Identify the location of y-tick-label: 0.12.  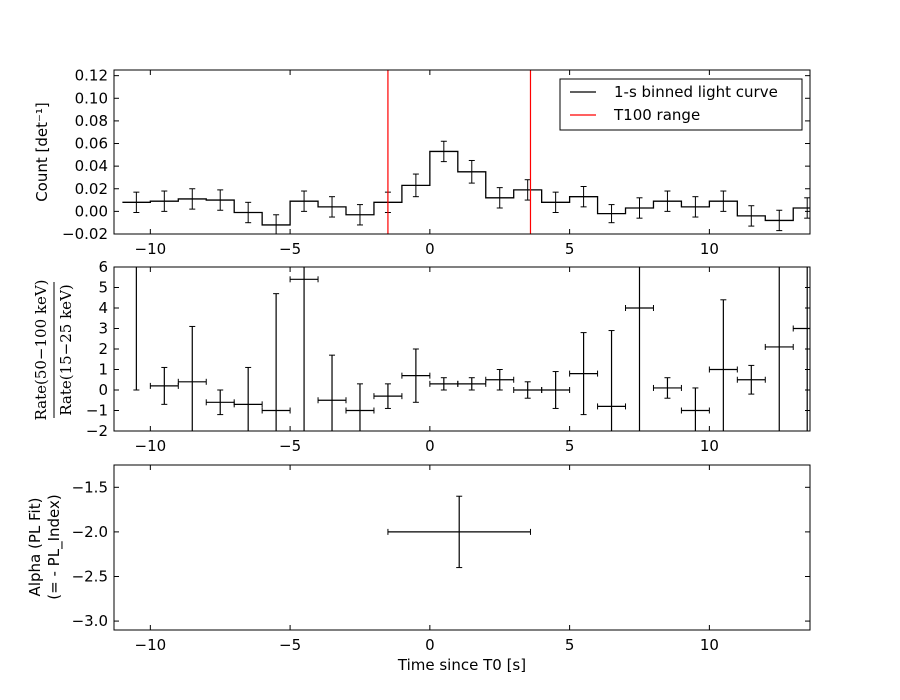
(91, 76).